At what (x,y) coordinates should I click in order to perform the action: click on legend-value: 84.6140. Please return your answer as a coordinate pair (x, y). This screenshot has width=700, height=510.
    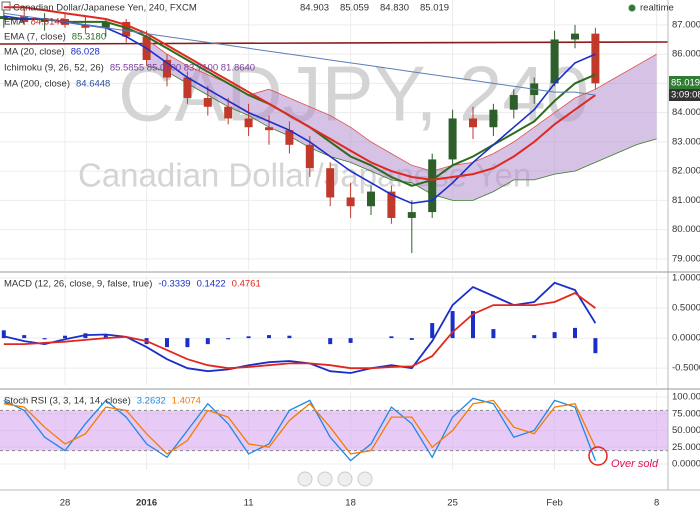
    Looking at the image, I should click on (48, 22).